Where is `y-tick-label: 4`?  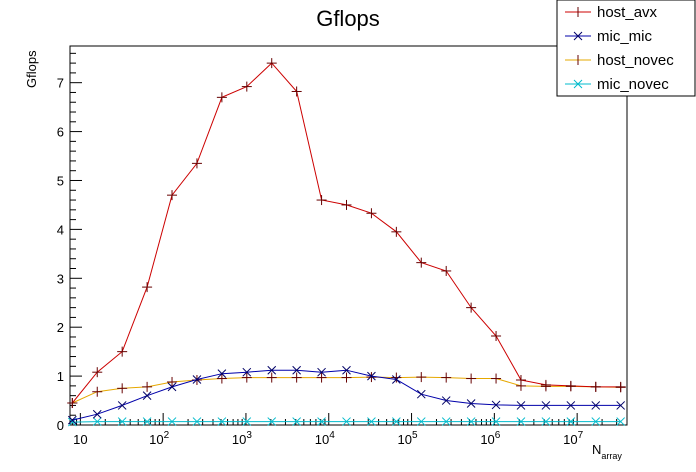 y-tick-label: 4 is located at coordinates (60, 229).